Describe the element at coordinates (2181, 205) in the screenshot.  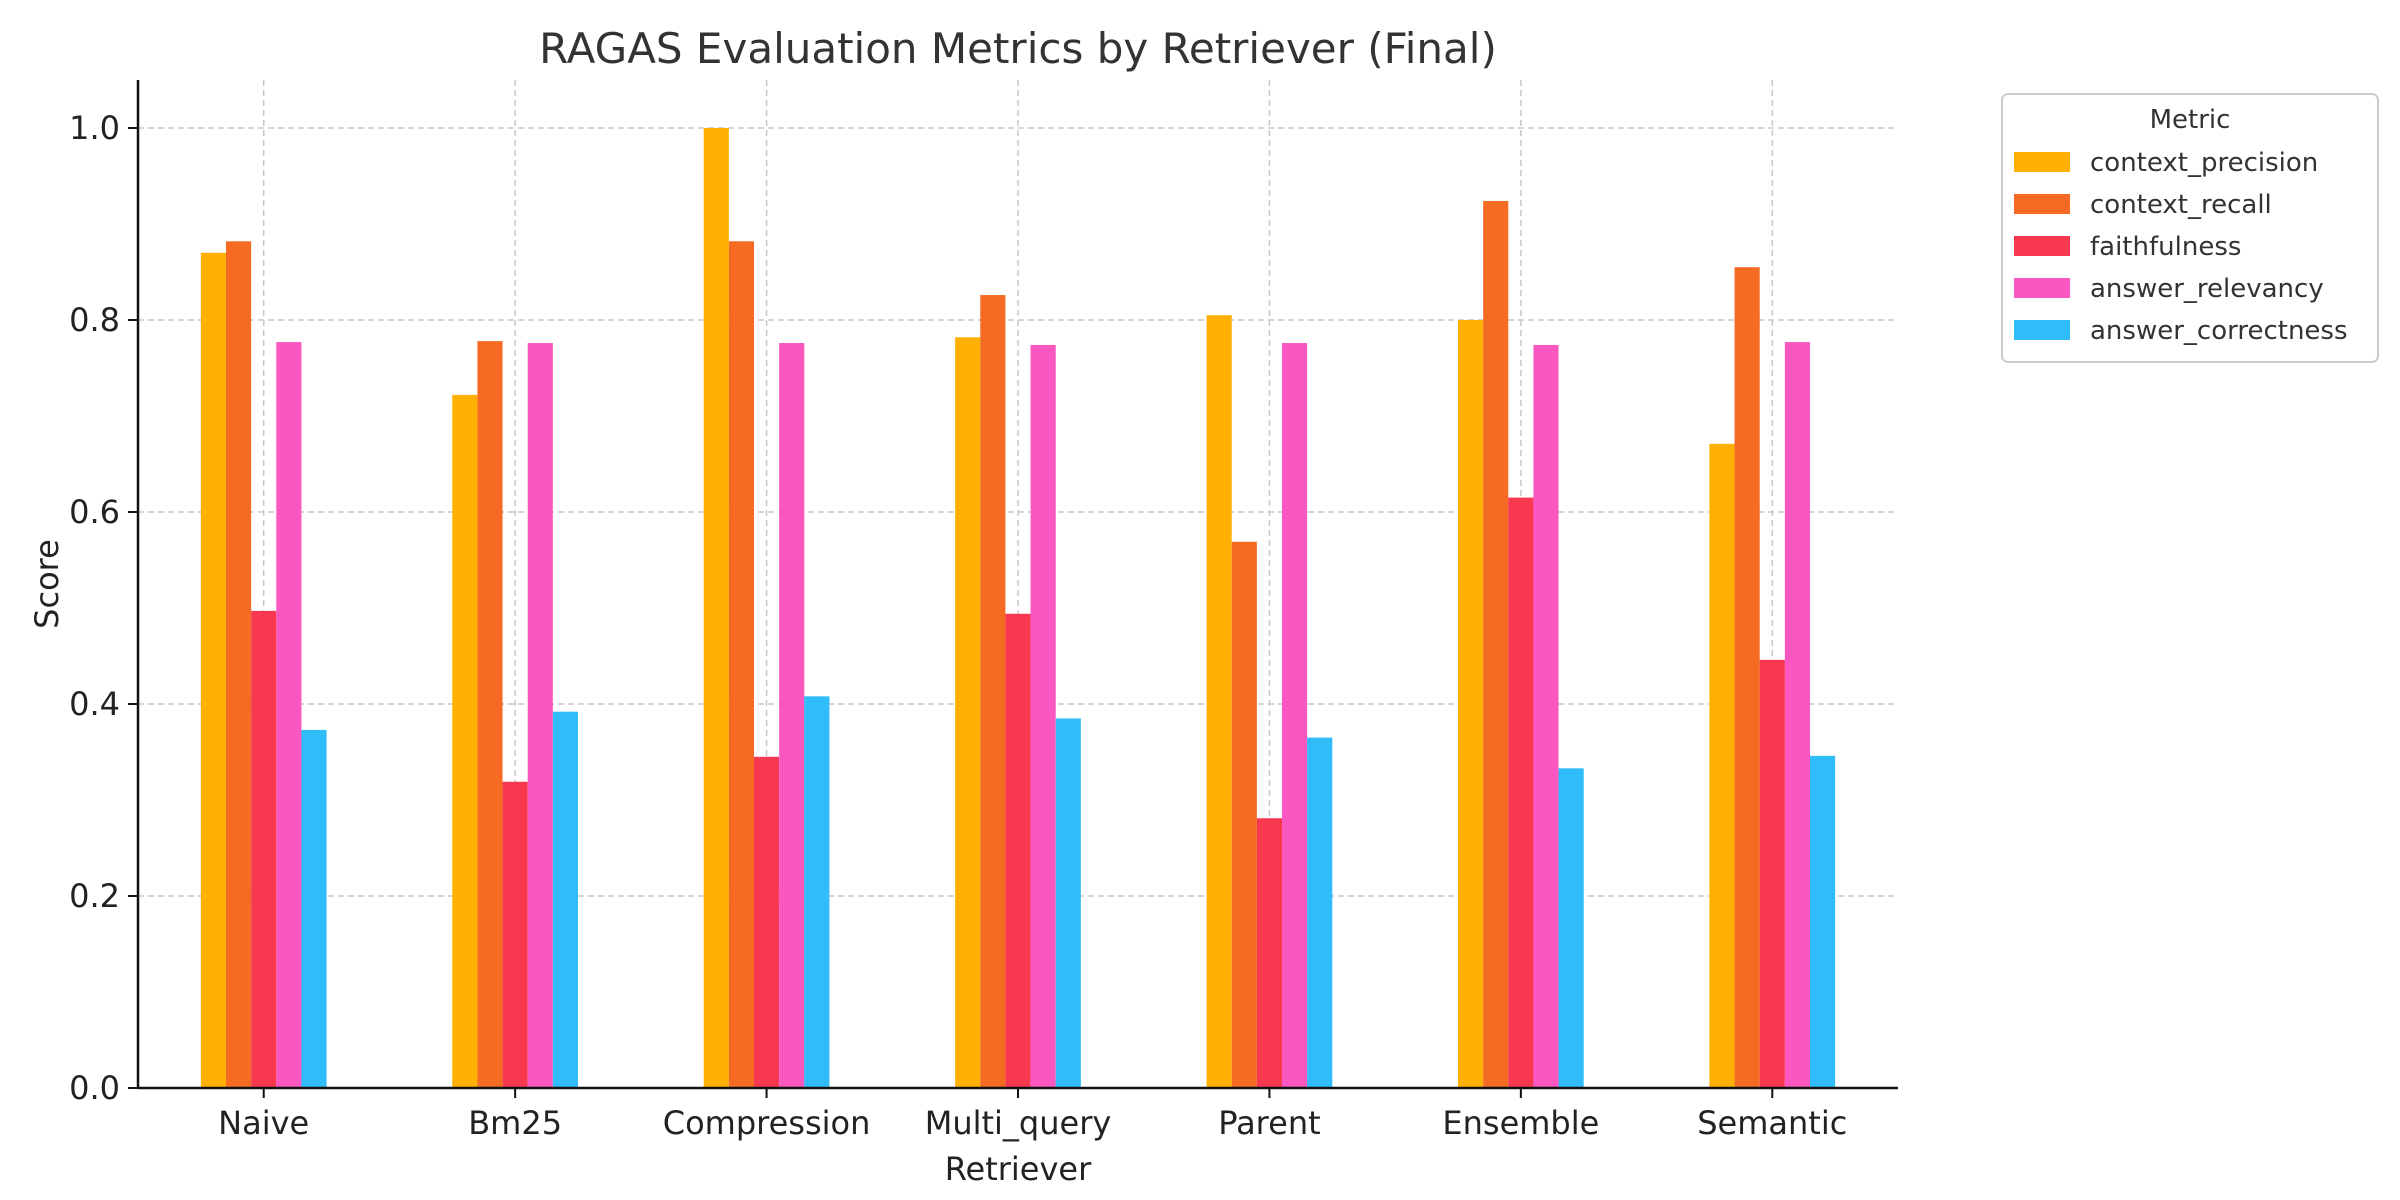
I see `legend-label: context_recall` at that location.